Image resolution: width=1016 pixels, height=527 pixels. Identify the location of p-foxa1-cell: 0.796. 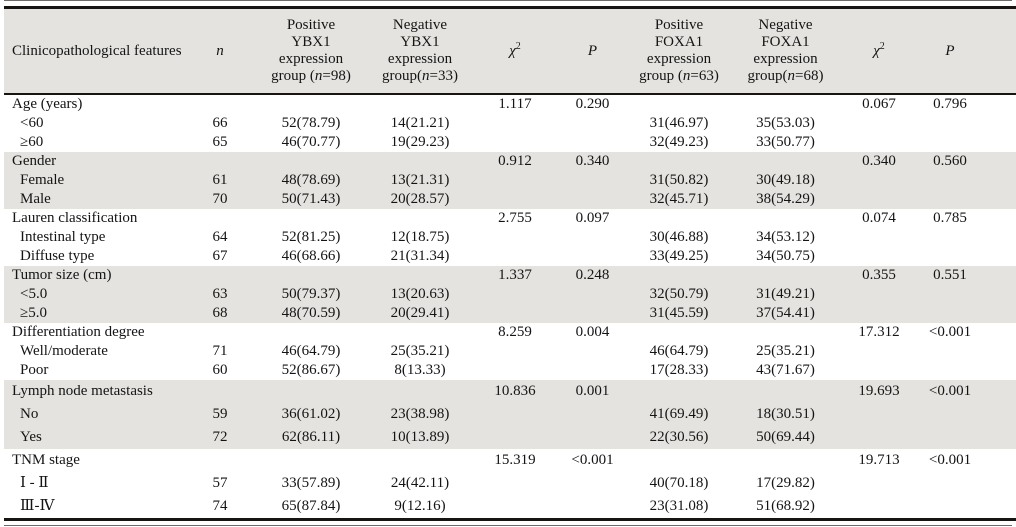
(950, 103).